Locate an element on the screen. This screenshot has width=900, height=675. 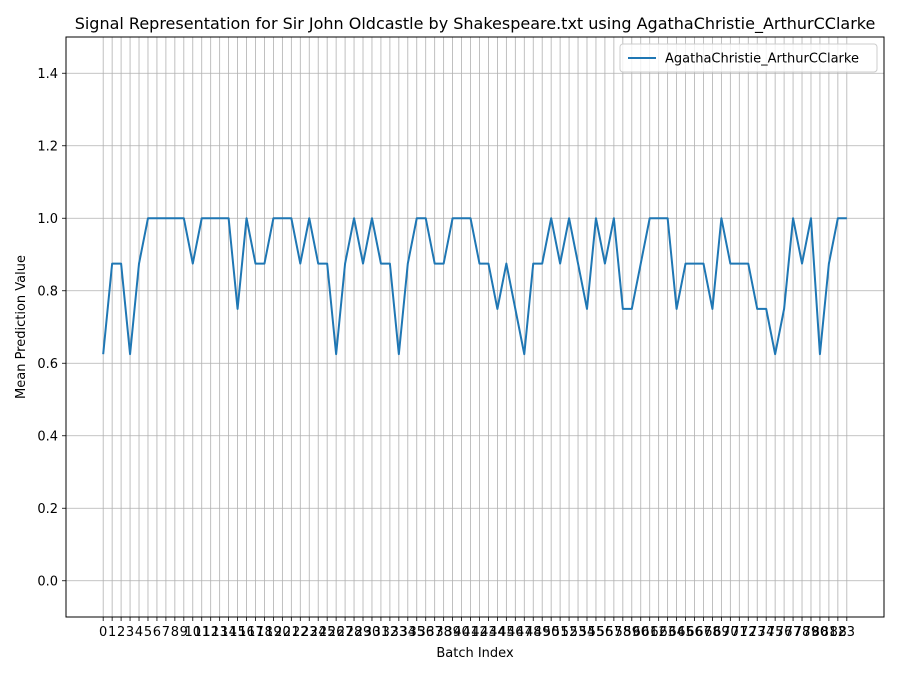
x-tick-label: 21 is located at coordinates (291, 632).